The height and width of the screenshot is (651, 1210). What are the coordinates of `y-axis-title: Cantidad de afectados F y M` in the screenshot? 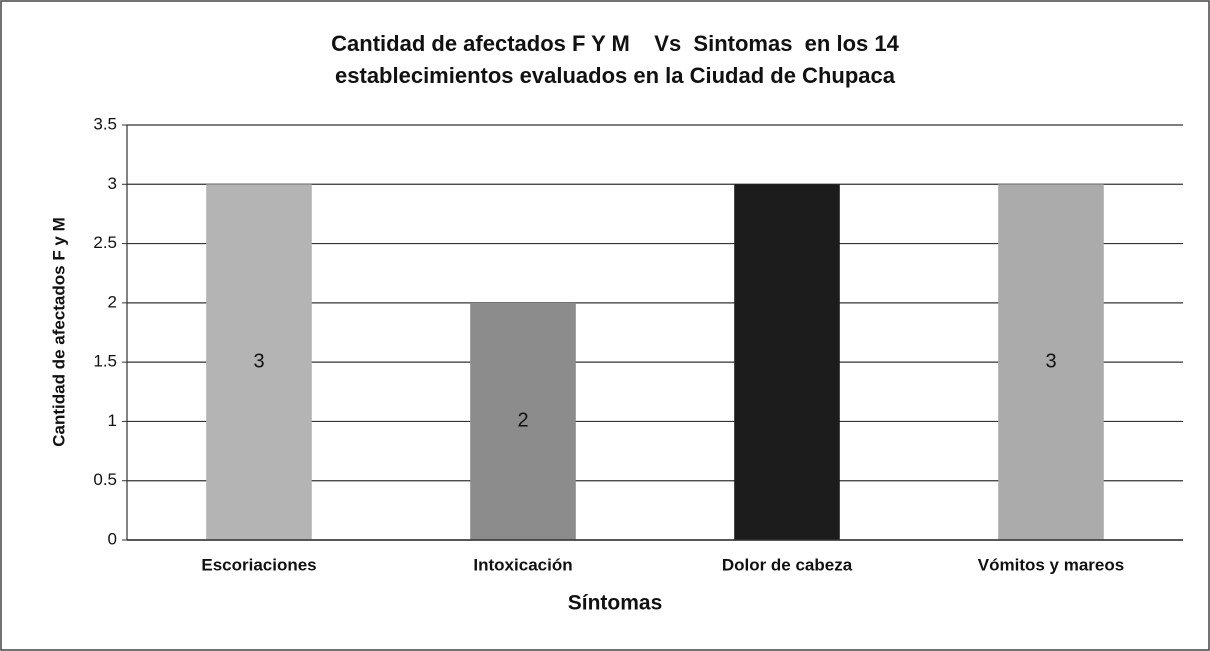 It's located at (58, 332).